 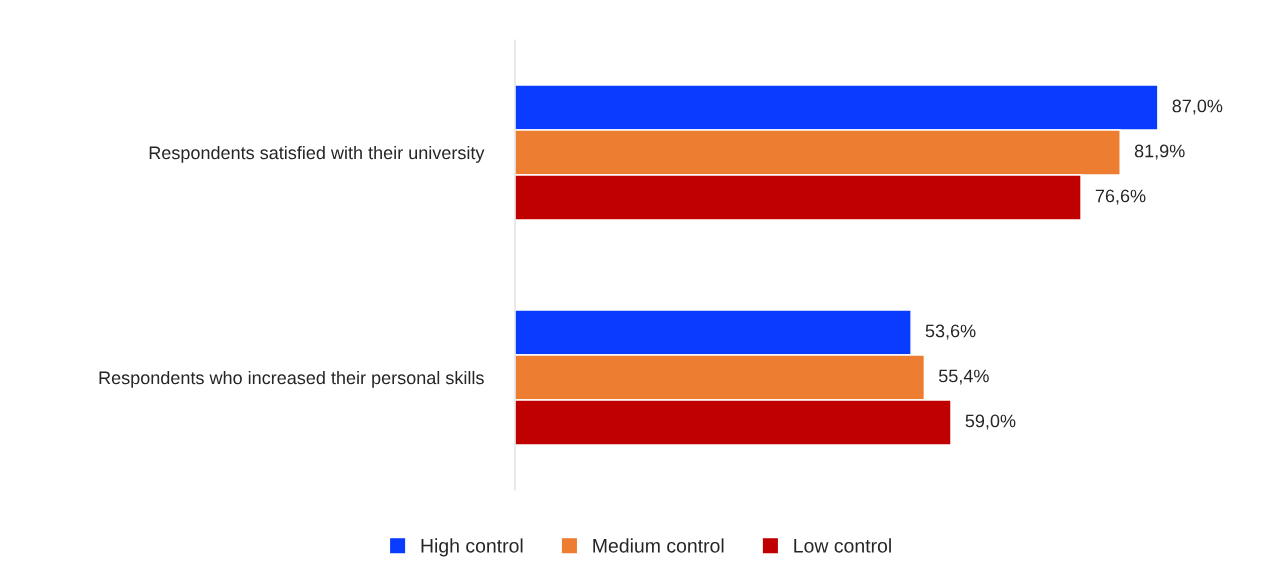 What do you see at coordinates (963, 377) in the screenshot?
I see `data-label: 55,4%` at bounding box center [963, 377].